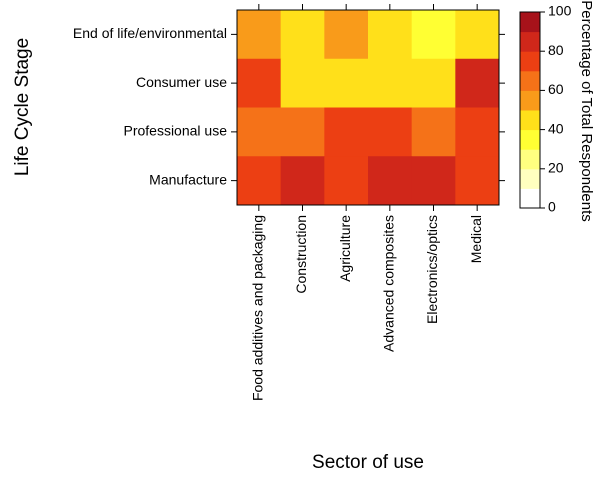  What do you see at coordinates (552, 207) in the screenshot?
I see `colorbar-tick-label: 0` at bounding box center [552, 207].